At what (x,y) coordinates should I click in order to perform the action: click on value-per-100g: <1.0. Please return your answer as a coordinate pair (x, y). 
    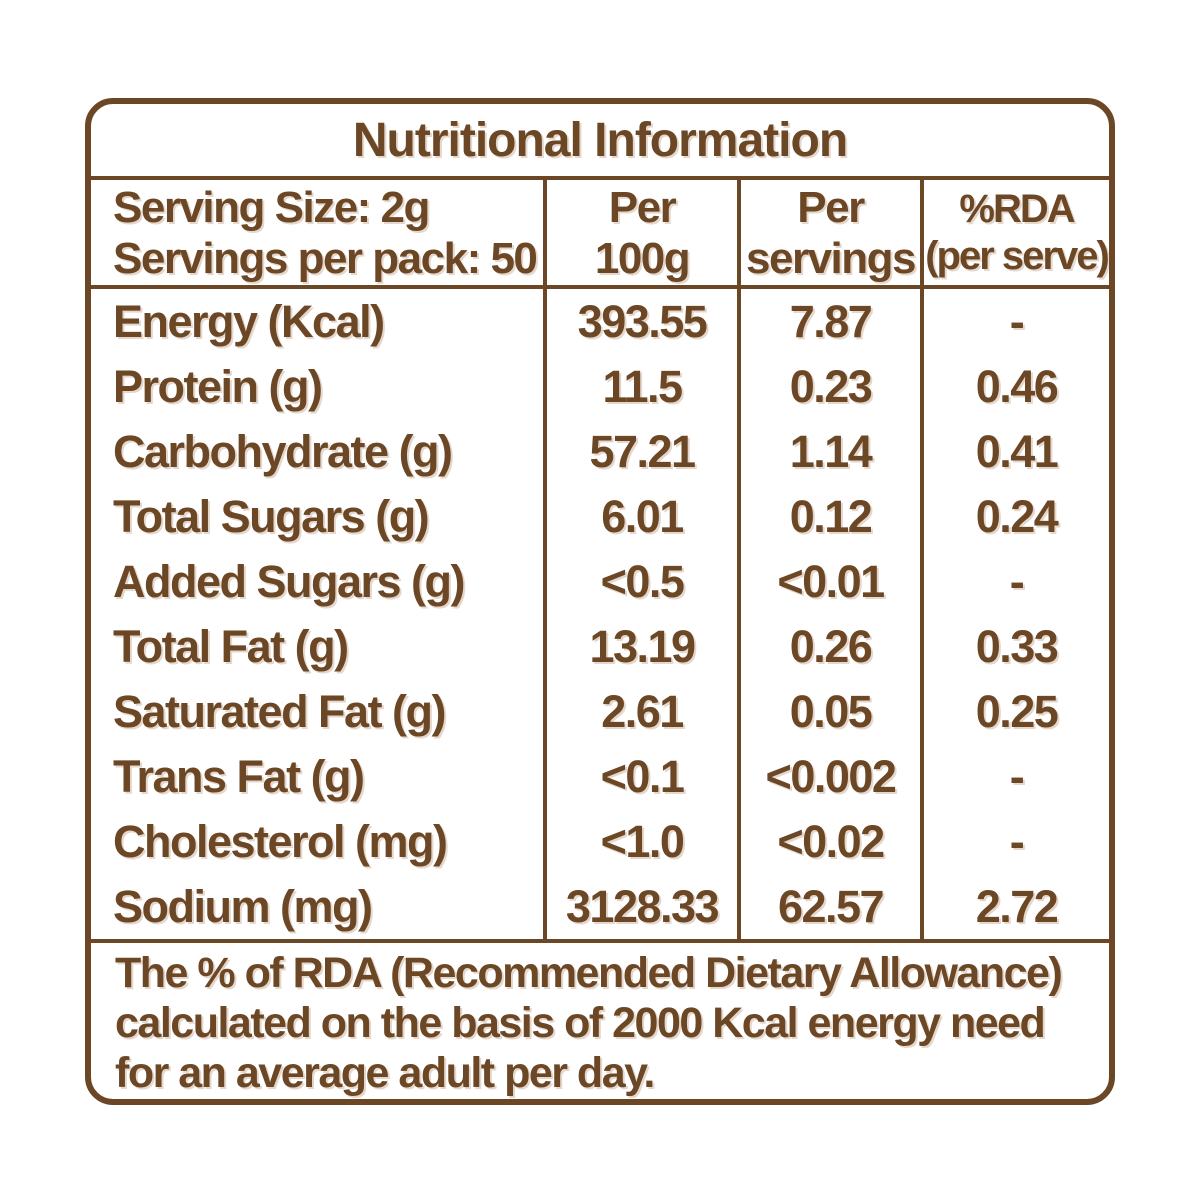
    Looking at the image, I should click on (640, 842).